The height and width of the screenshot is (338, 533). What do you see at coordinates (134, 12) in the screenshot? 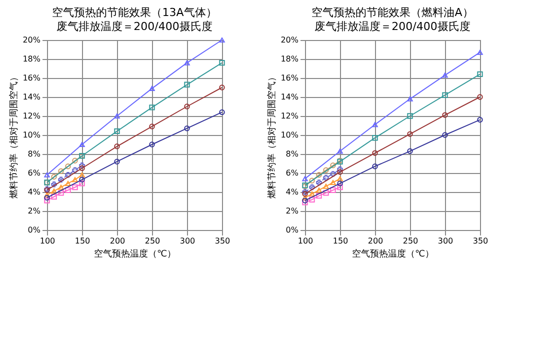
I see `chart-title: 空气预热的节能效果（13A气体）` at bounding box center [134, 12].